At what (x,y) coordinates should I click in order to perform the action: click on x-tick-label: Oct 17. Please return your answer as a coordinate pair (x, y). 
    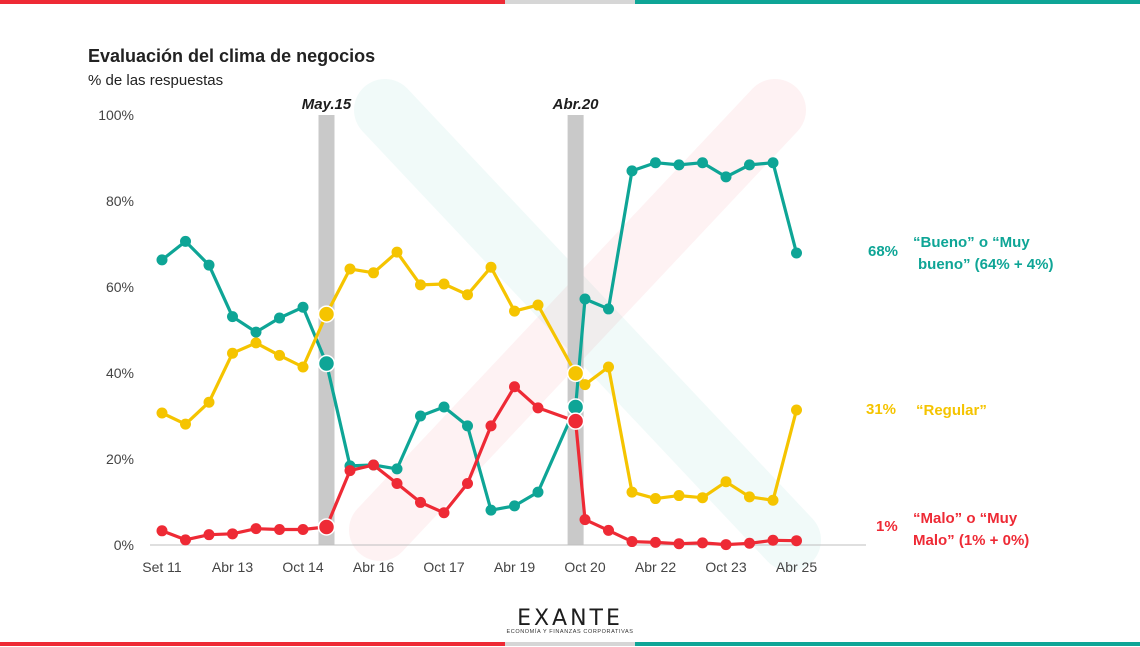
    Looking at the image, I should click on (443, 567).